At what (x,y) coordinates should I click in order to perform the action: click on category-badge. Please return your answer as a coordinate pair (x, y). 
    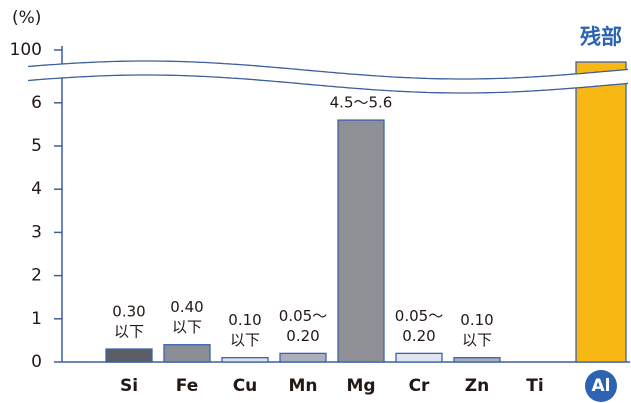
    Looking at the image, I should click on (601, 386).